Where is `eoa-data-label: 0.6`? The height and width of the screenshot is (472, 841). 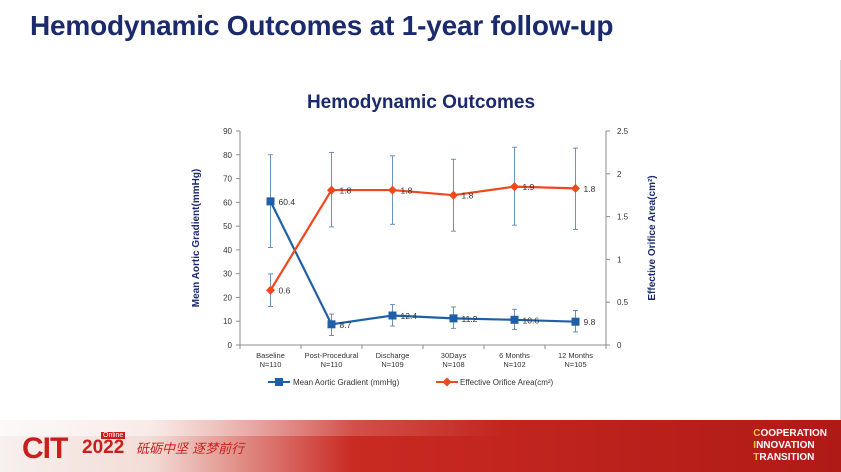
eoa-data-label: 0.6 is located at coordinates (285, 291).